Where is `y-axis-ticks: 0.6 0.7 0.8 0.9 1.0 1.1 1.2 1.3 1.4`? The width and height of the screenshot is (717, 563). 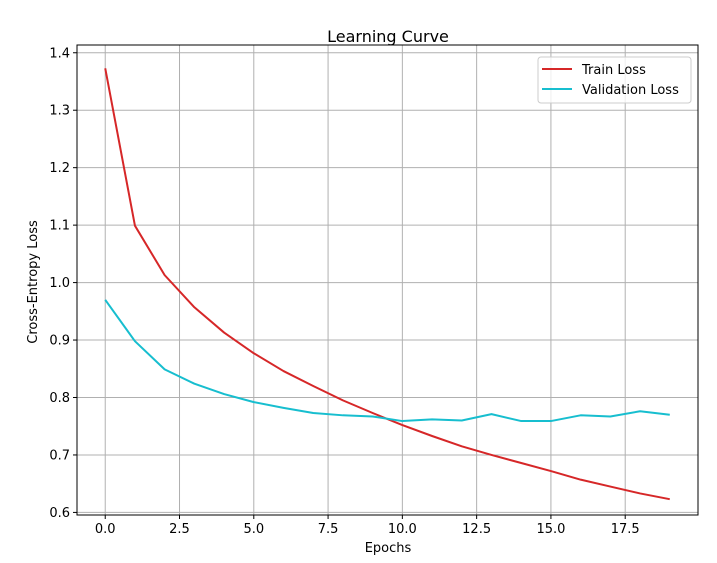
y-axis-ticks: 0.6 0.7 0.8 0.9 1.0 1.1 1.2 1.3 1.4 is located at coordinates (63, 283).